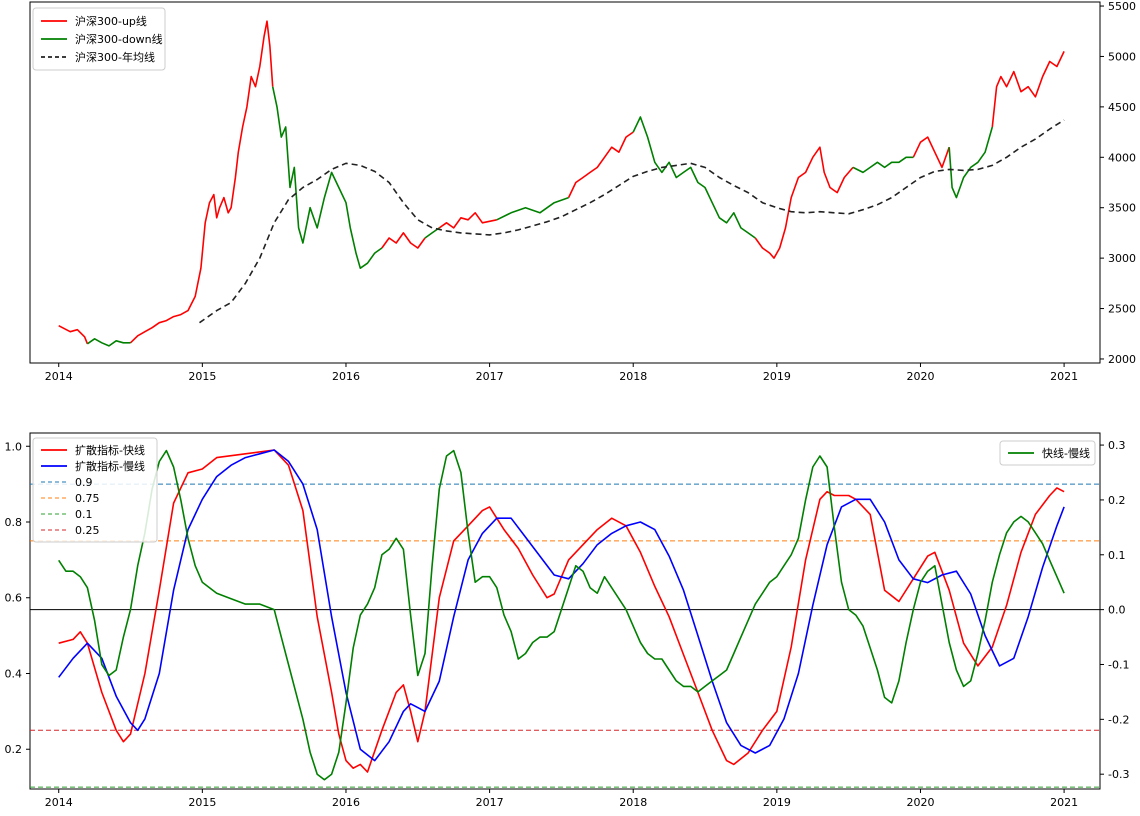 The height and width of the screenshot is (816, 1140). Describe the element at coordinates (1117, 610) in the screenshot. I see `y-right-tick-label: 0.0` at that location.